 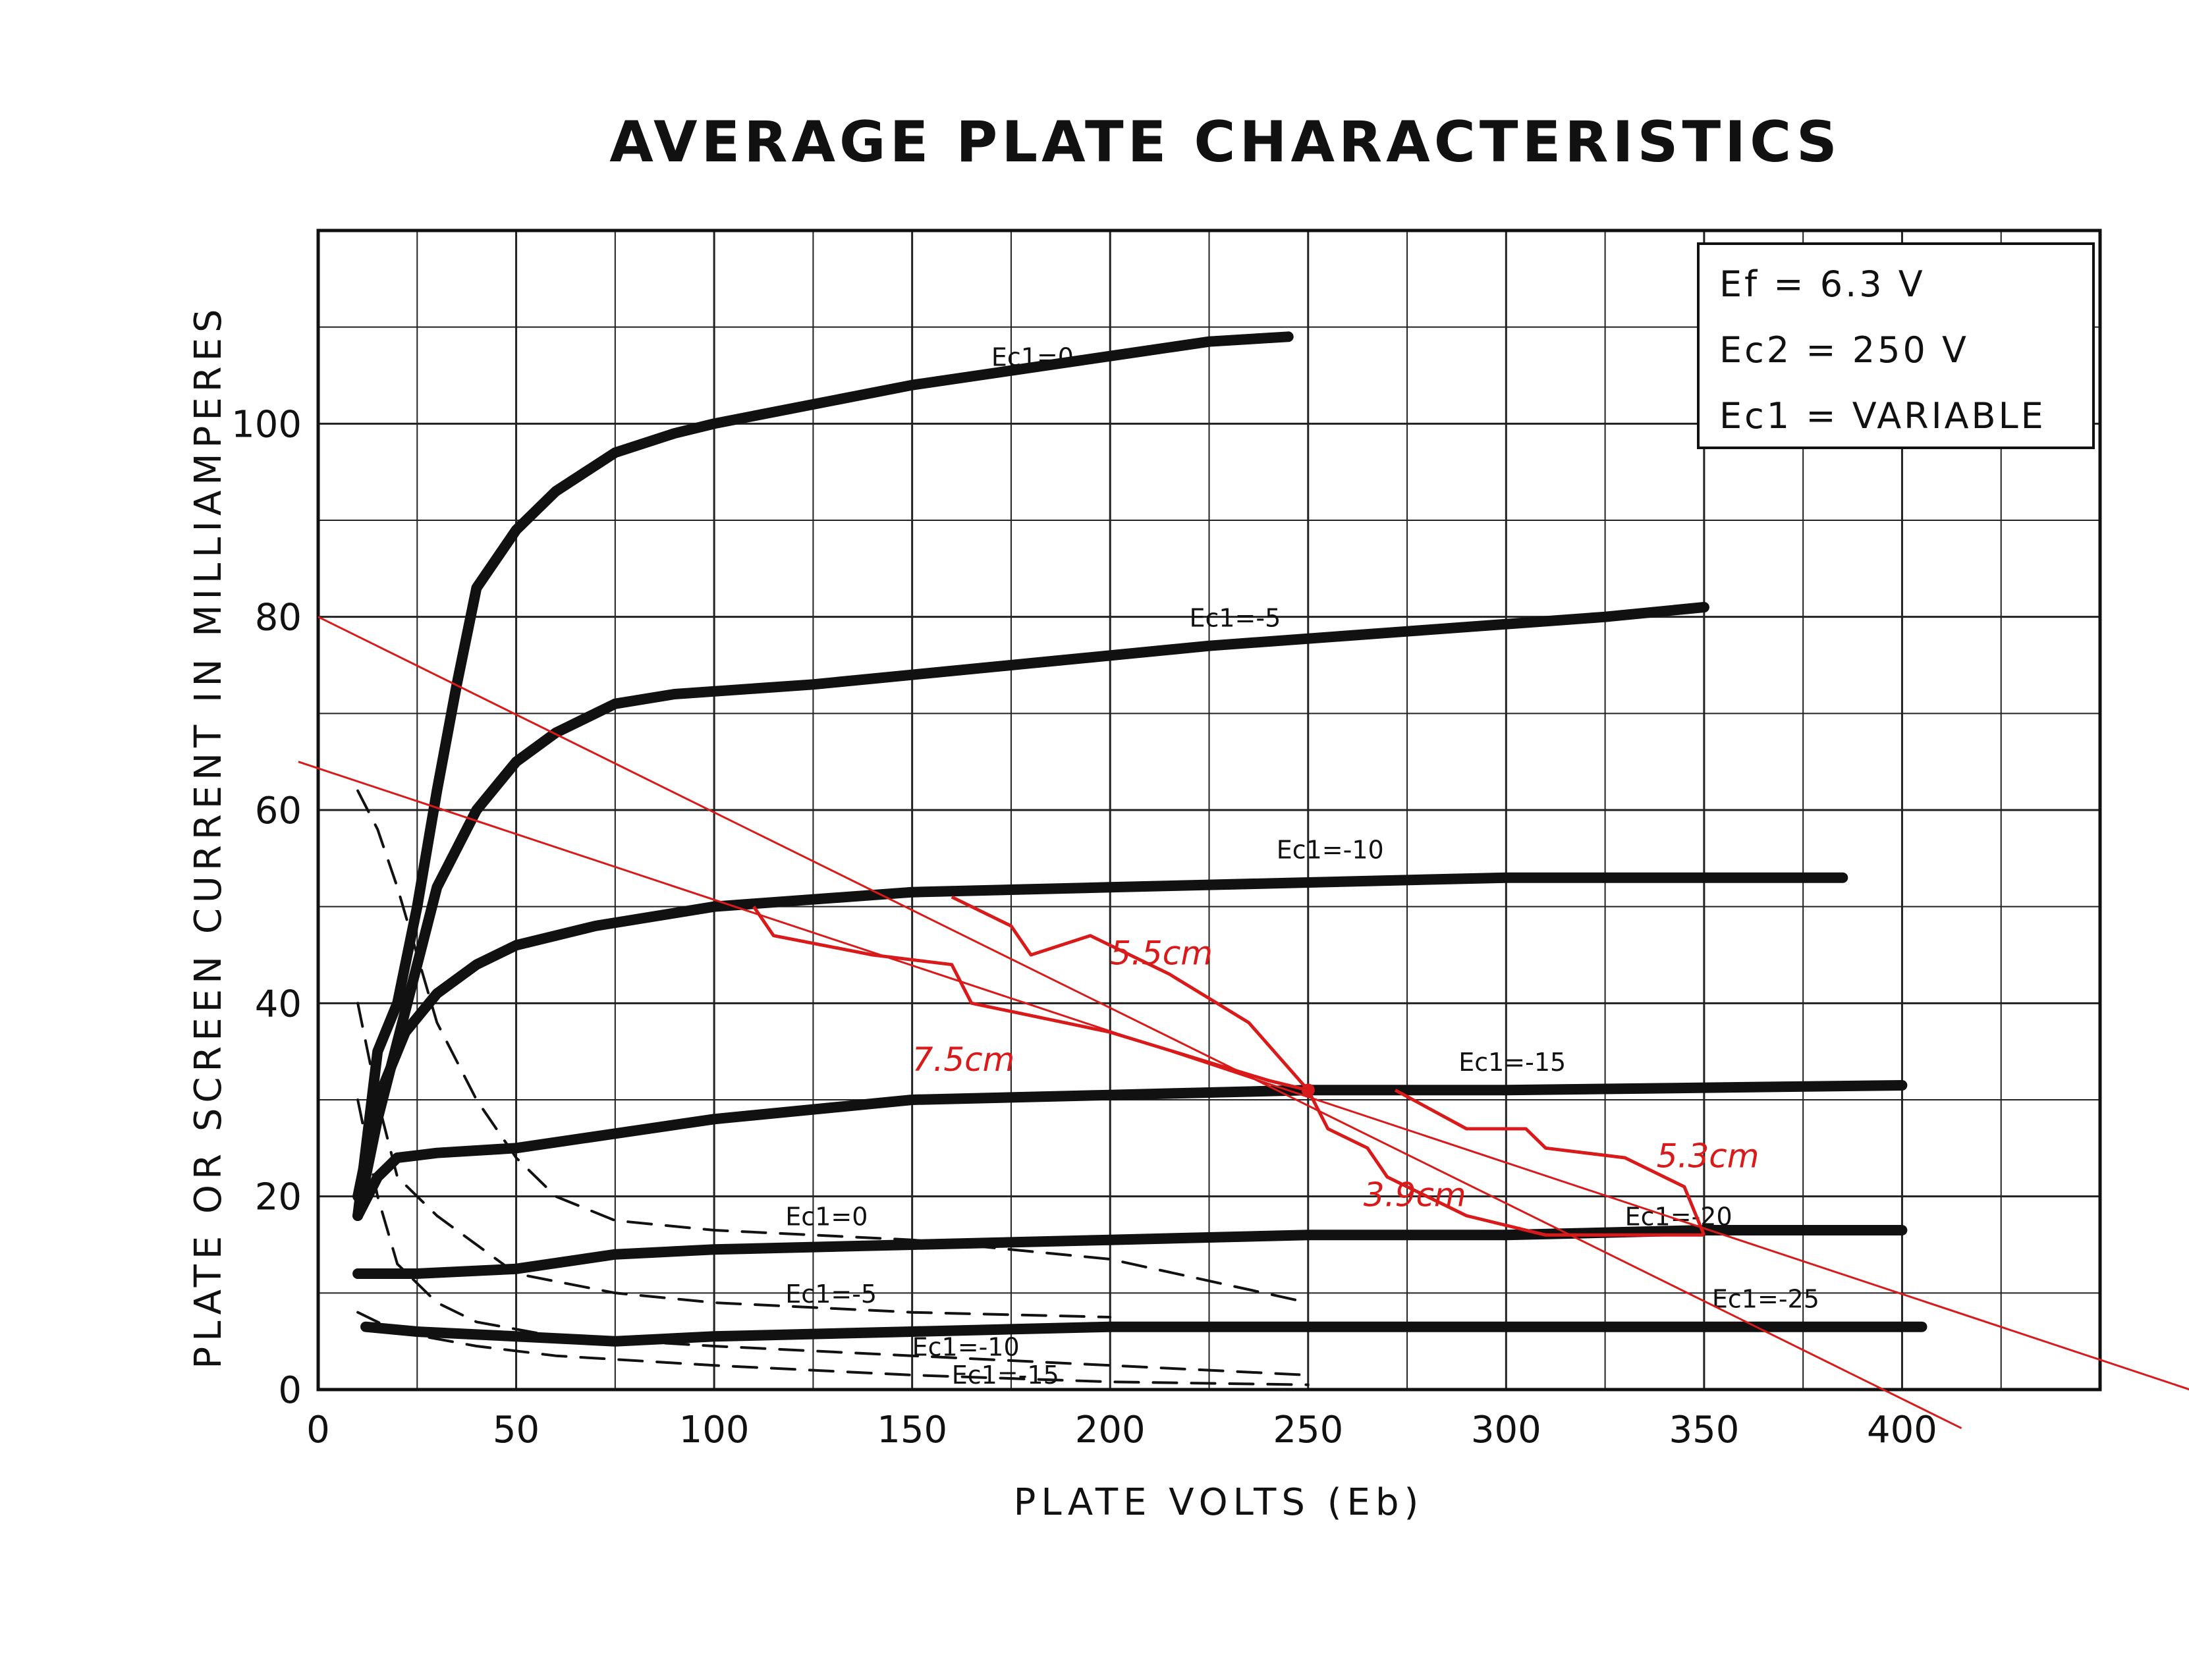 I want to click on legend-box, so click(x=1896, y=345).